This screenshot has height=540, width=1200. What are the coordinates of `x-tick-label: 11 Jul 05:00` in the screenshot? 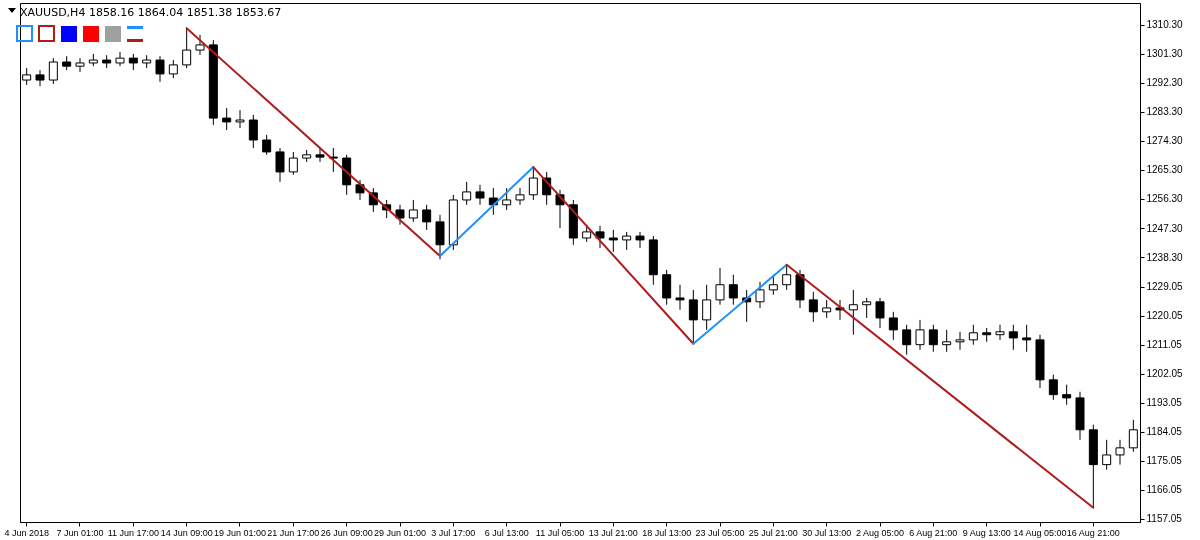 It's located at (560, 532).